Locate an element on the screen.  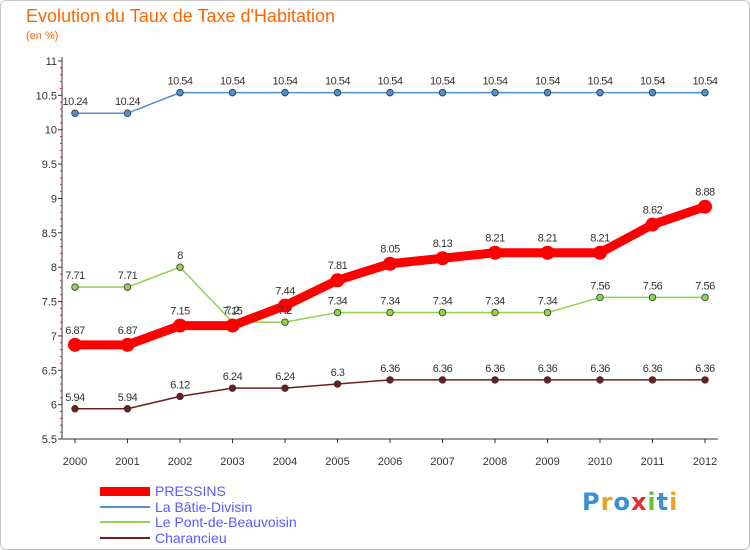
y-tick-label: 9.5 is located at coordinates (49, 165).